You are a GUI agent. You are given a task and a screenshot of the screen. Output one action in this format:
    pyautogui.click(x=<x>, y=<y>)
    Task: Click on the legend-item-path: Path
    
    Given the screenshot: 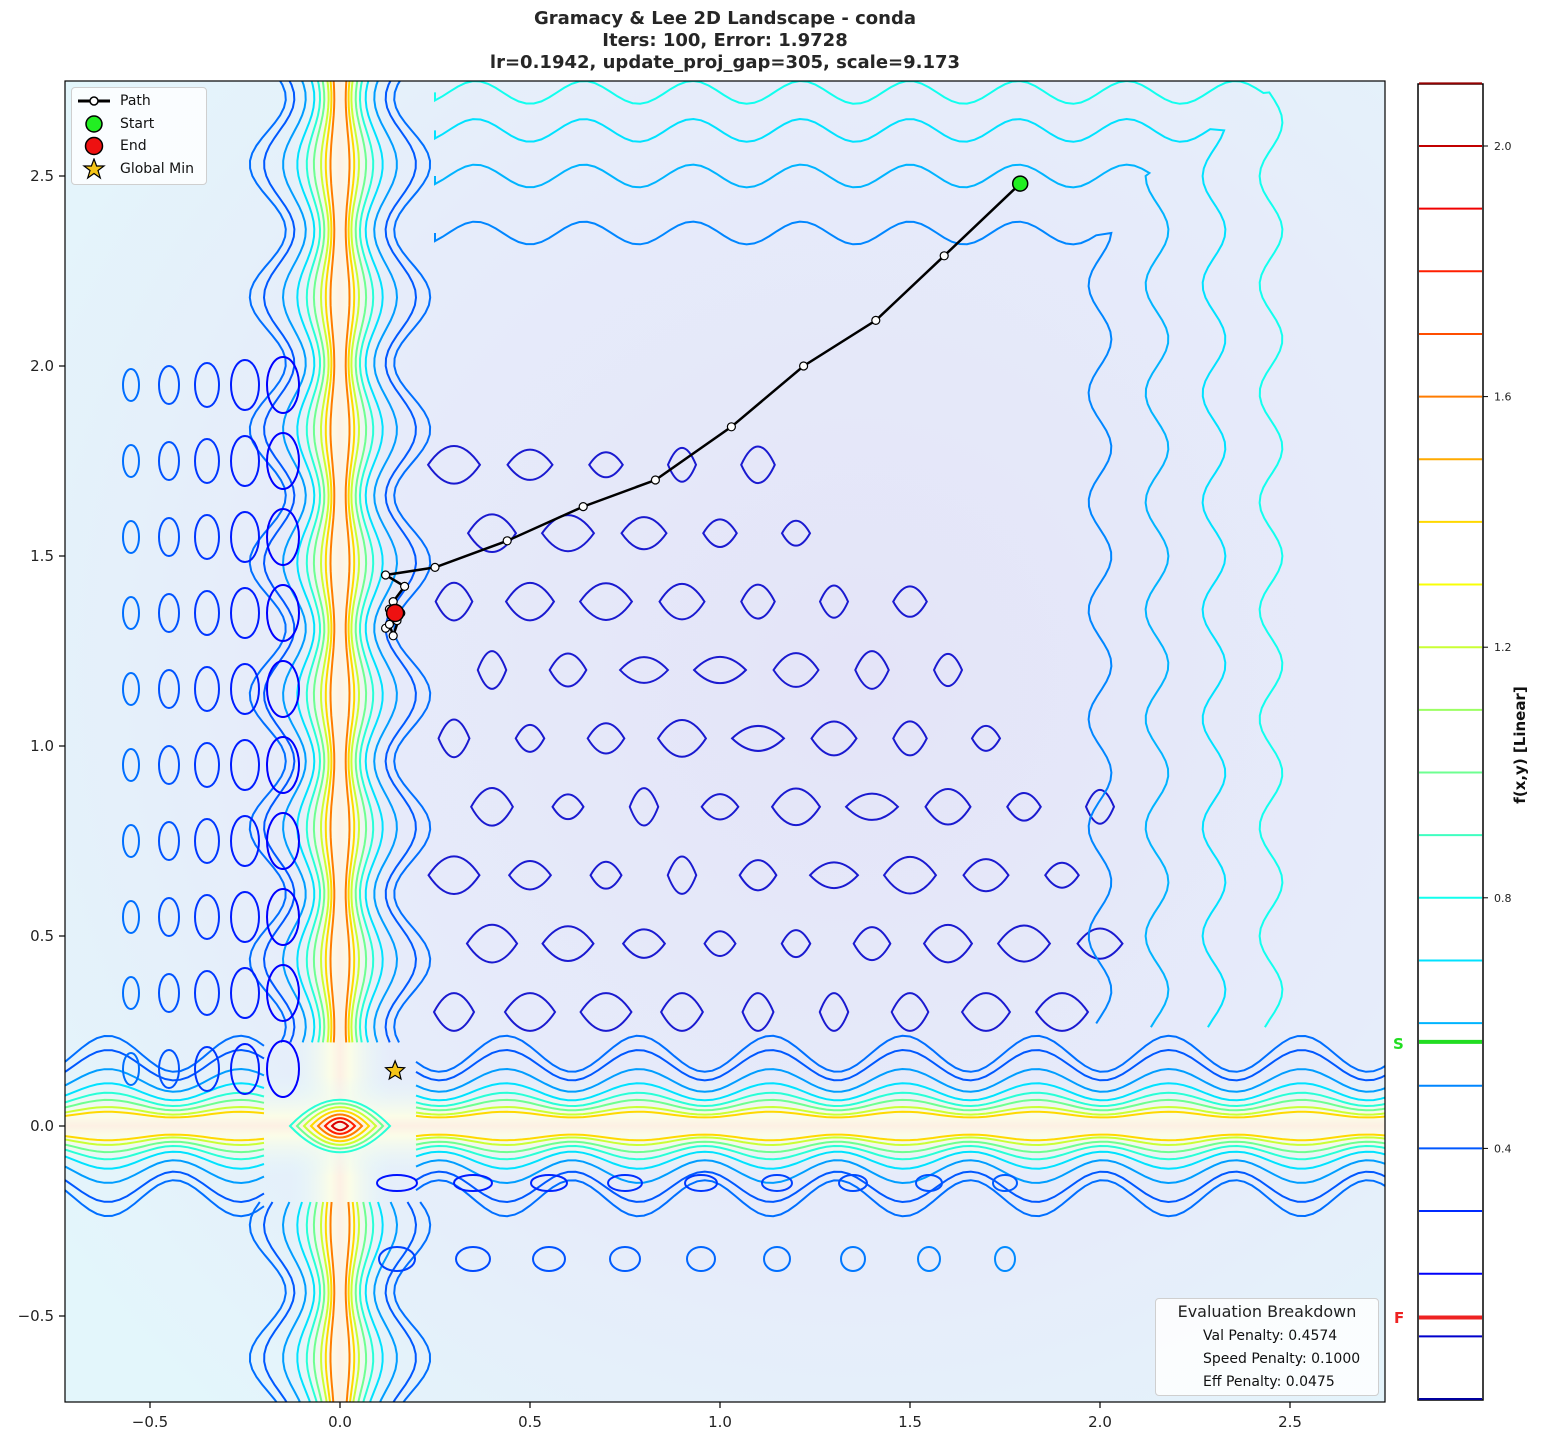 What is the action you would take?
    pyautogui.click(x=111, y=101)
    